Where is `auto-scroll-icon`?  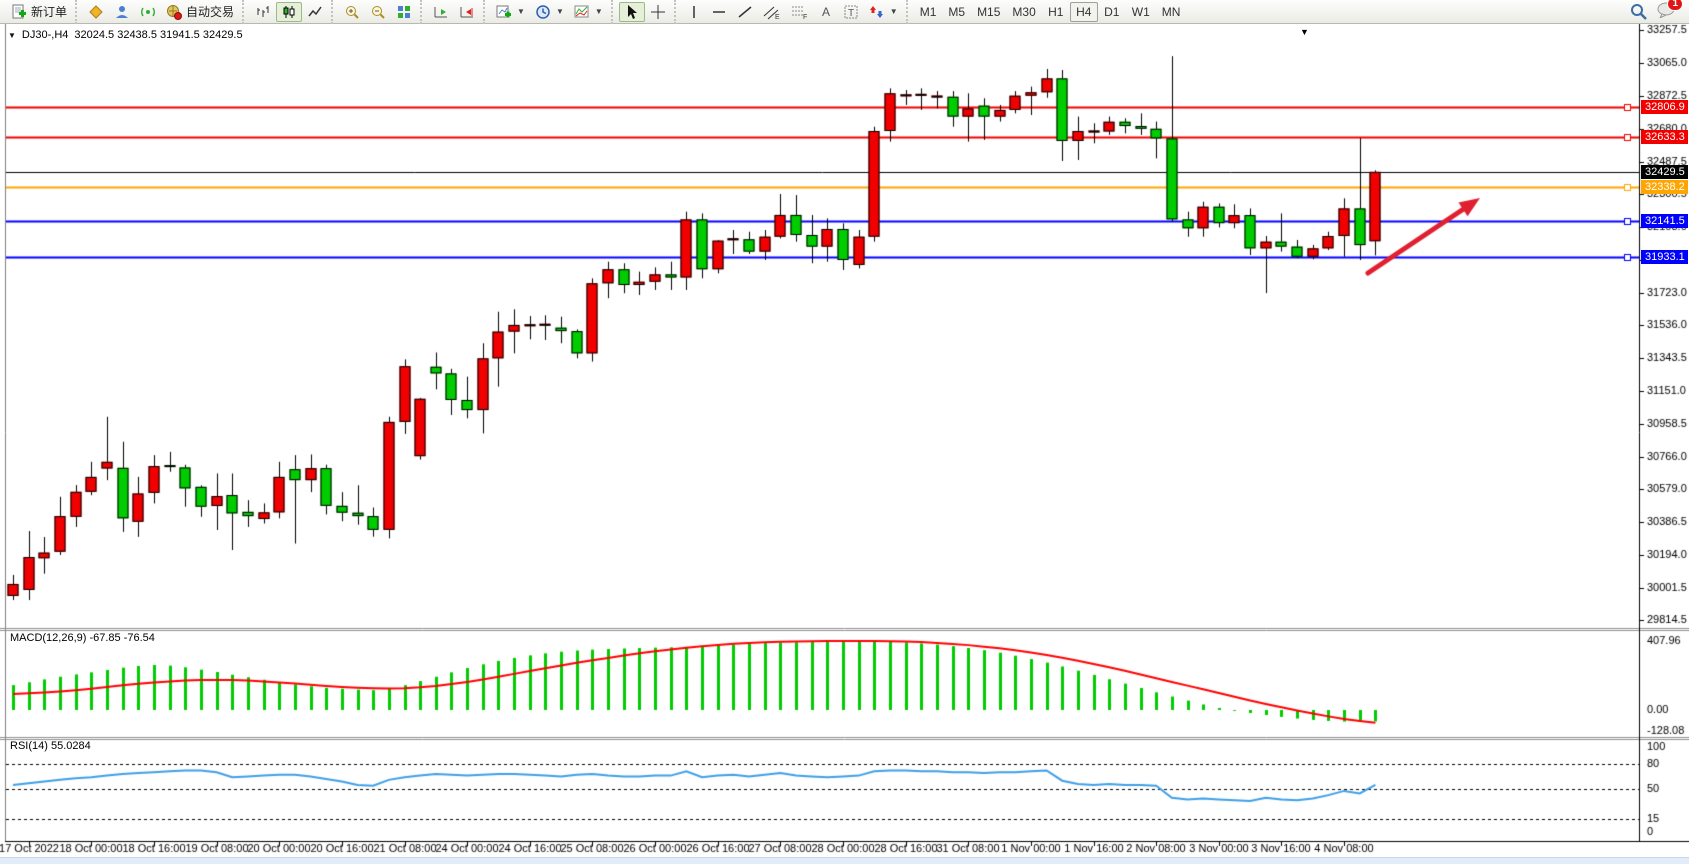
auto-scroll-icon is located at coordinates (441, 11).